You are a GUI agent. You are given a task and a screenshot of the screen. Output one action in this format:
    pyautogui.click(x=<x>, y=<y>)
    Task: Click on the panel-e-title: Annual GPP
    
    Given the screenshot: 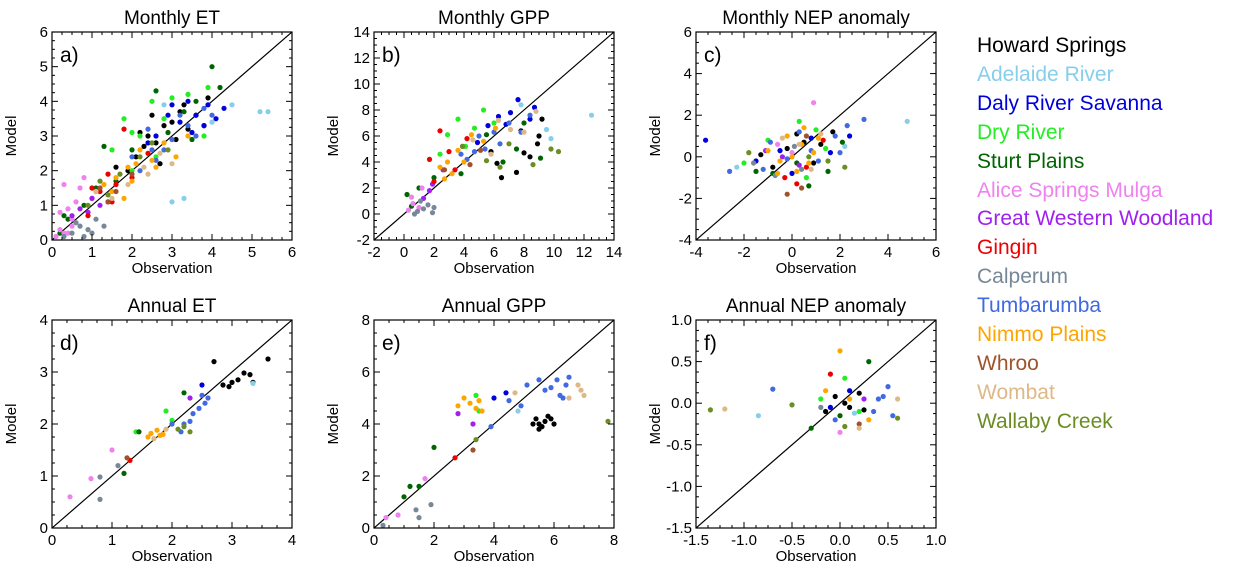 What is the action you would take?
    pyautogui.click(x=494, y=306)
    